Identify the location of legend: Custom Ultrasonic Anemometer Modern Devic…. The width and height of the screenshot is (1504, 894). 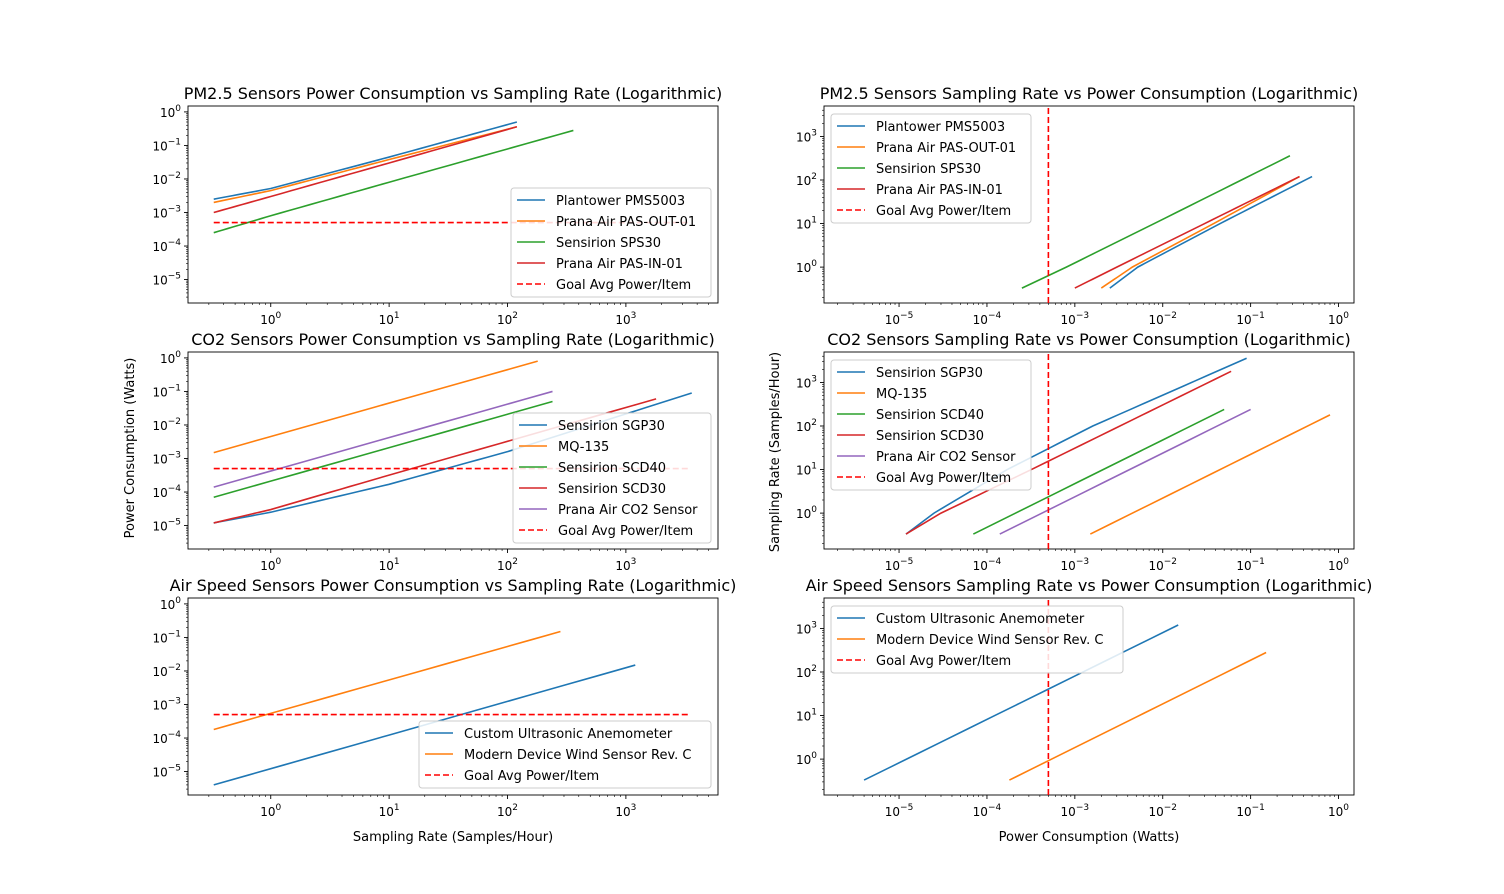
(977, 639).